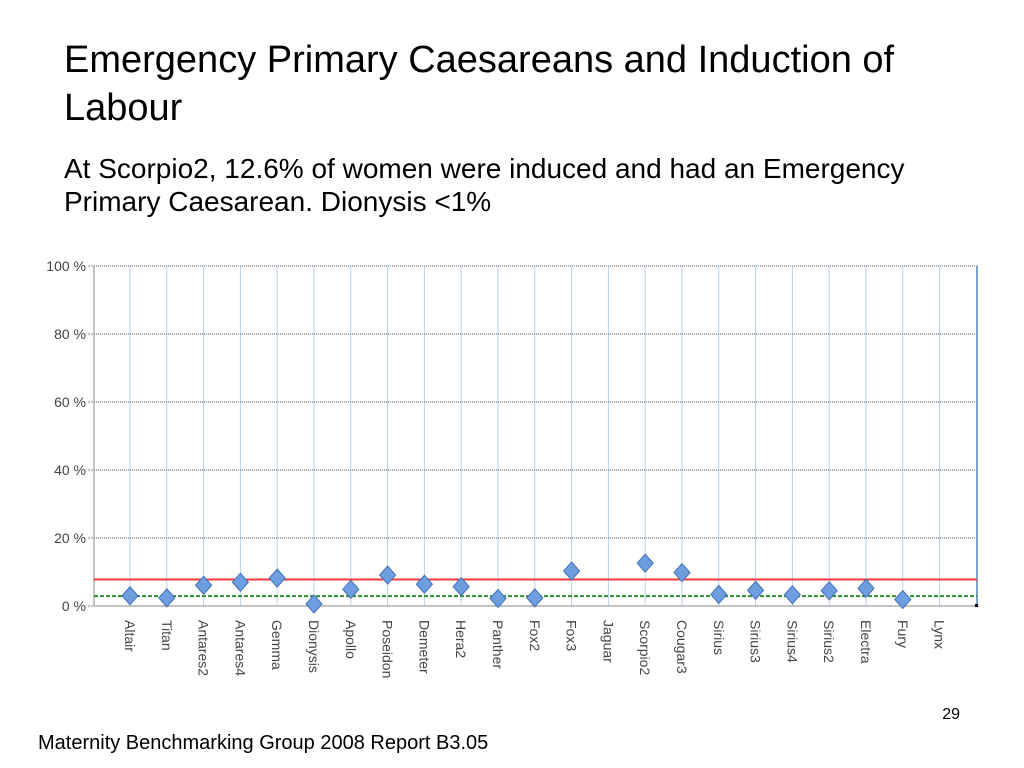 This screenshot has height=768, width=1024. I want to click on y-tick-label: 80 %, so click(70, 334).